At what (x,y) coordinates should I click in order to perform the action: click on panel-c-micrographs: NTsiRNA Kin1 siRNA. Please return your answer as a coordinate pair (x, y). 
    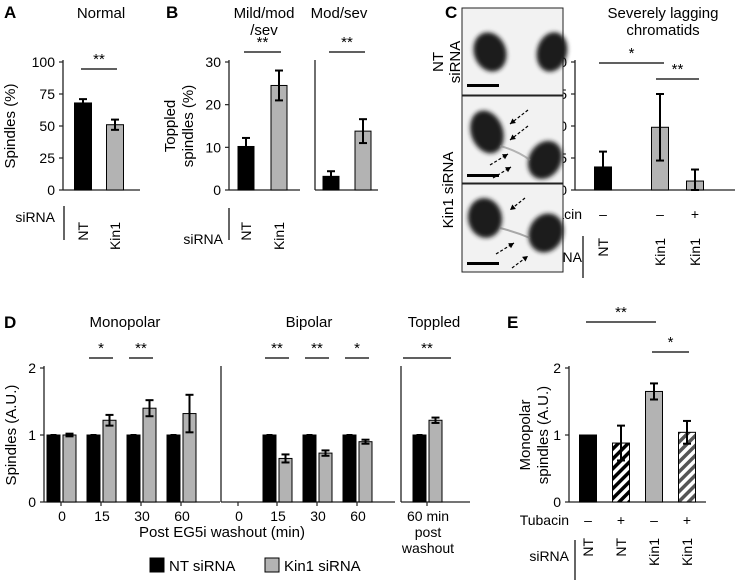
    Looking at the image, I should click on (499, 140).